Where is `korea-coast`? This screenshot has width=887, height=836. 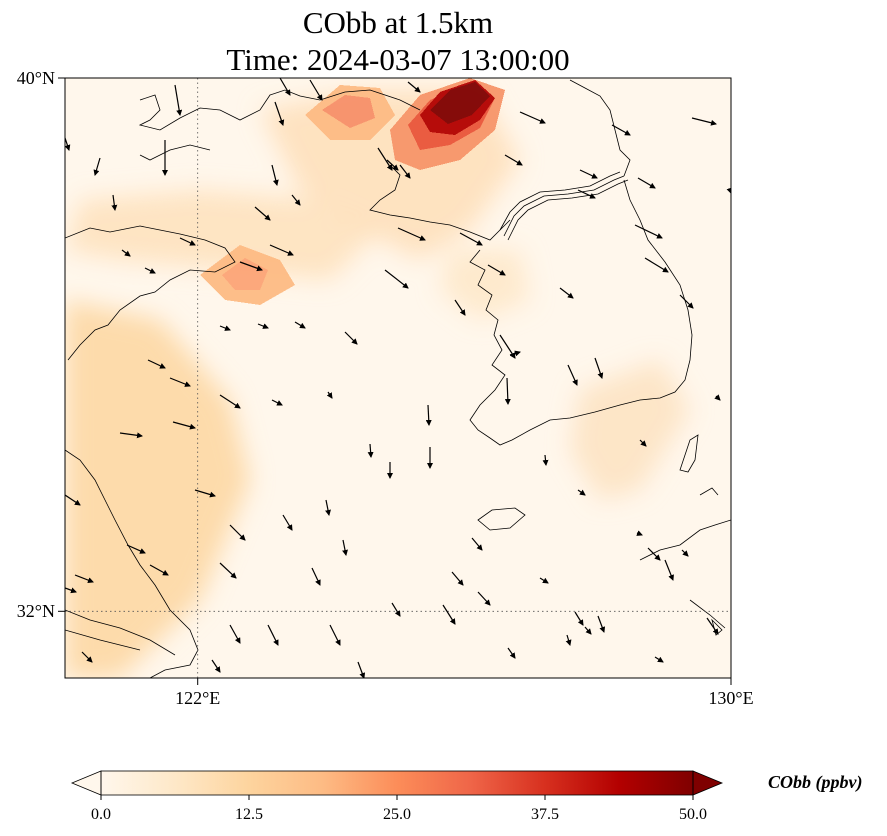 korea-coast is located at coordinates (581, 312).